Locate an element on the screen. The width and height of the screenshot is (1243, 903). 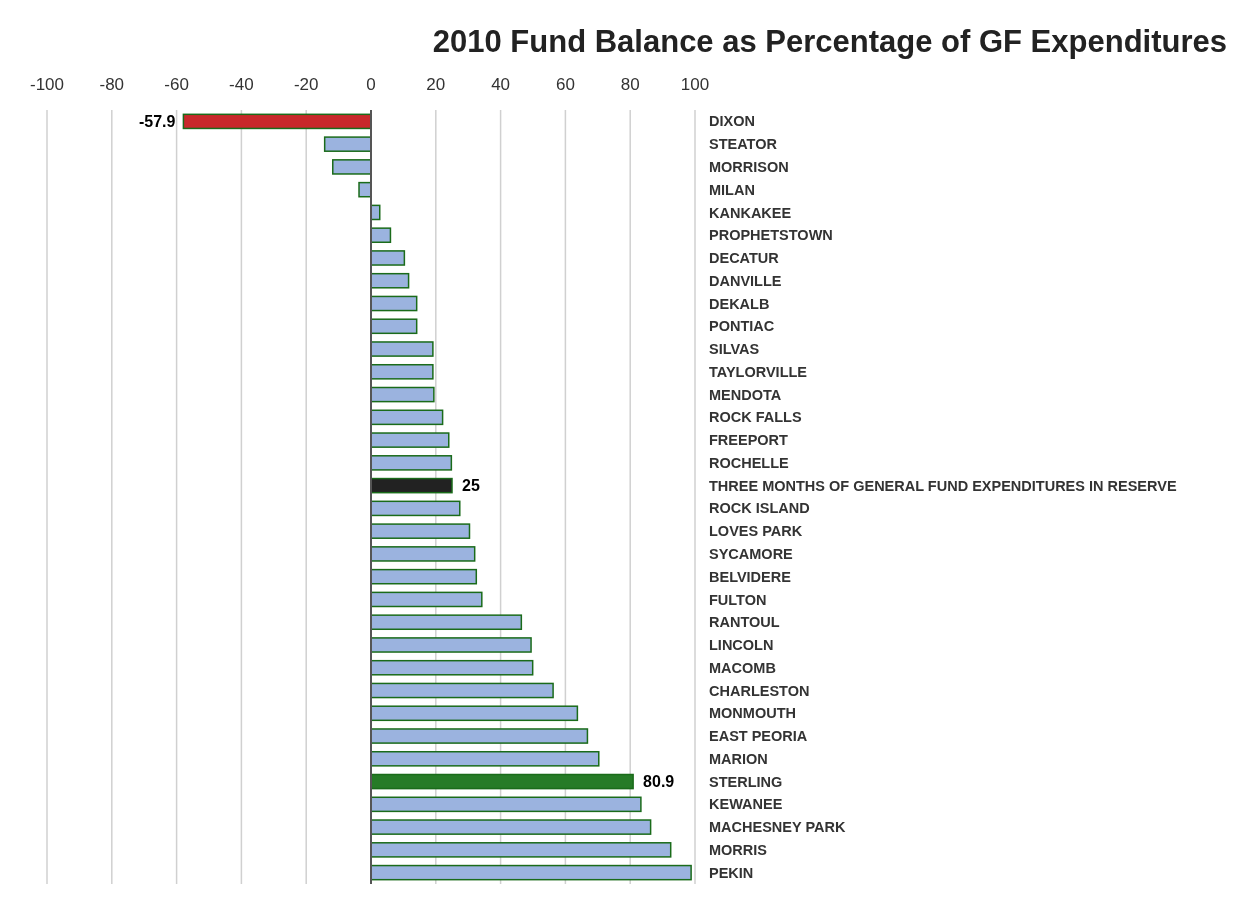
y-tick-label: FULTON is located at coordinates (738, 599).